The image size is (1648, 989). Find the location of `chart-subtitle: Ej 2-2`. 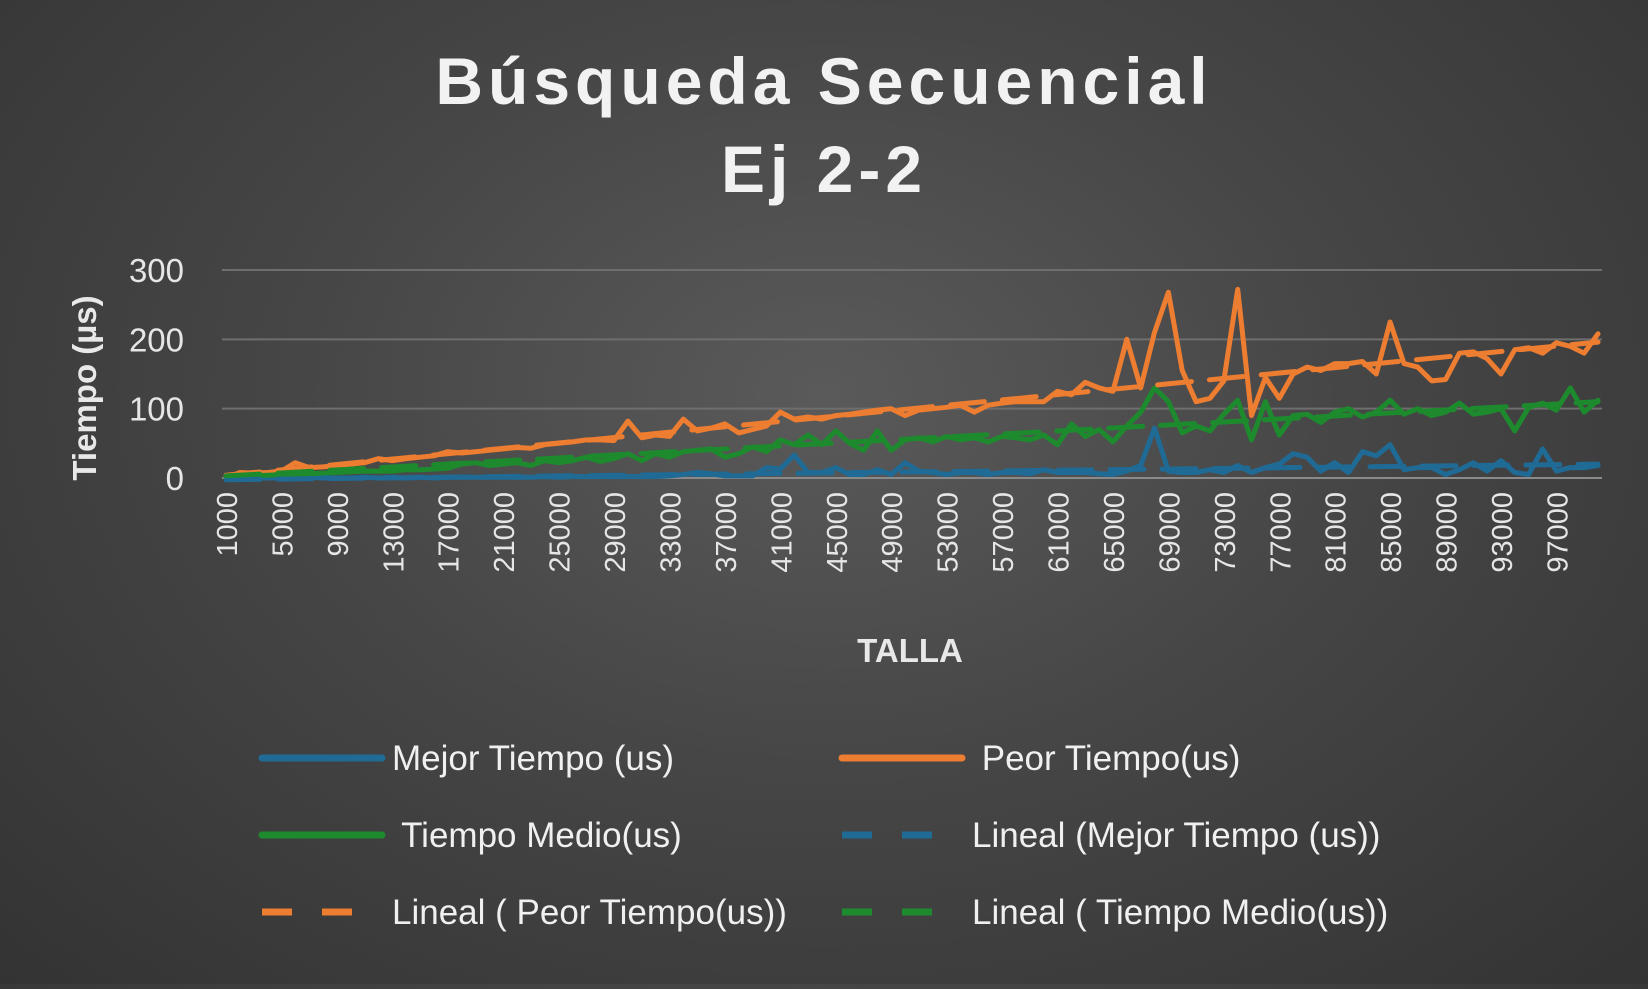

chart-subtitle: Ej 2-2 is located at coordinates (824, 169).